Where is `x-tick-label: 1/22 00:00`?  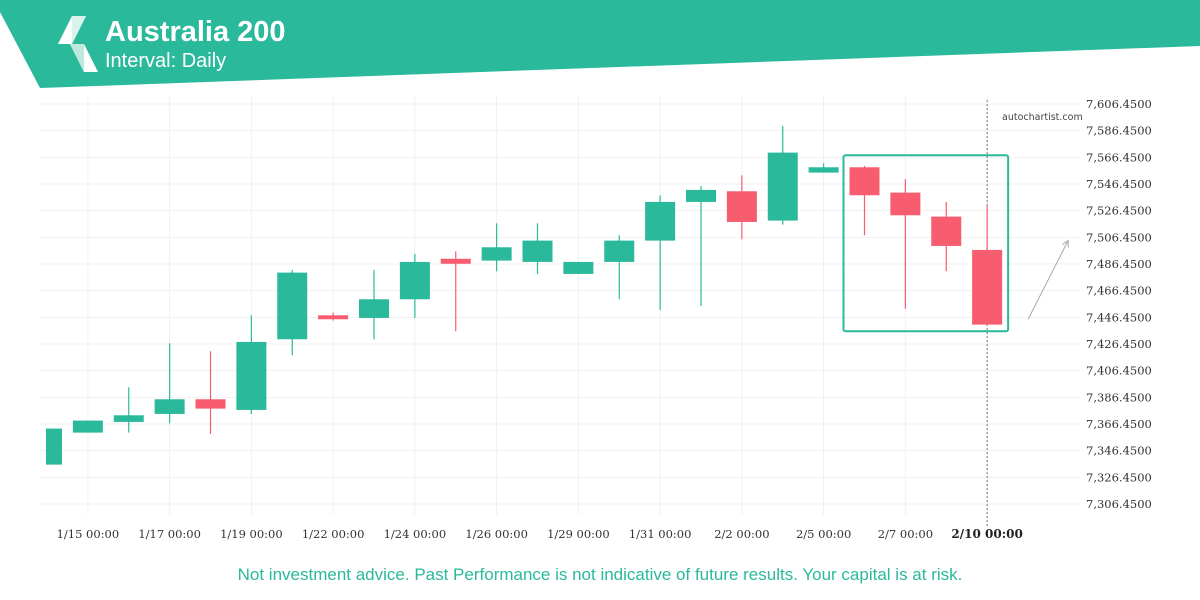
x-tick-label: 1/22 00:00 is located at coordinates (333, 534).